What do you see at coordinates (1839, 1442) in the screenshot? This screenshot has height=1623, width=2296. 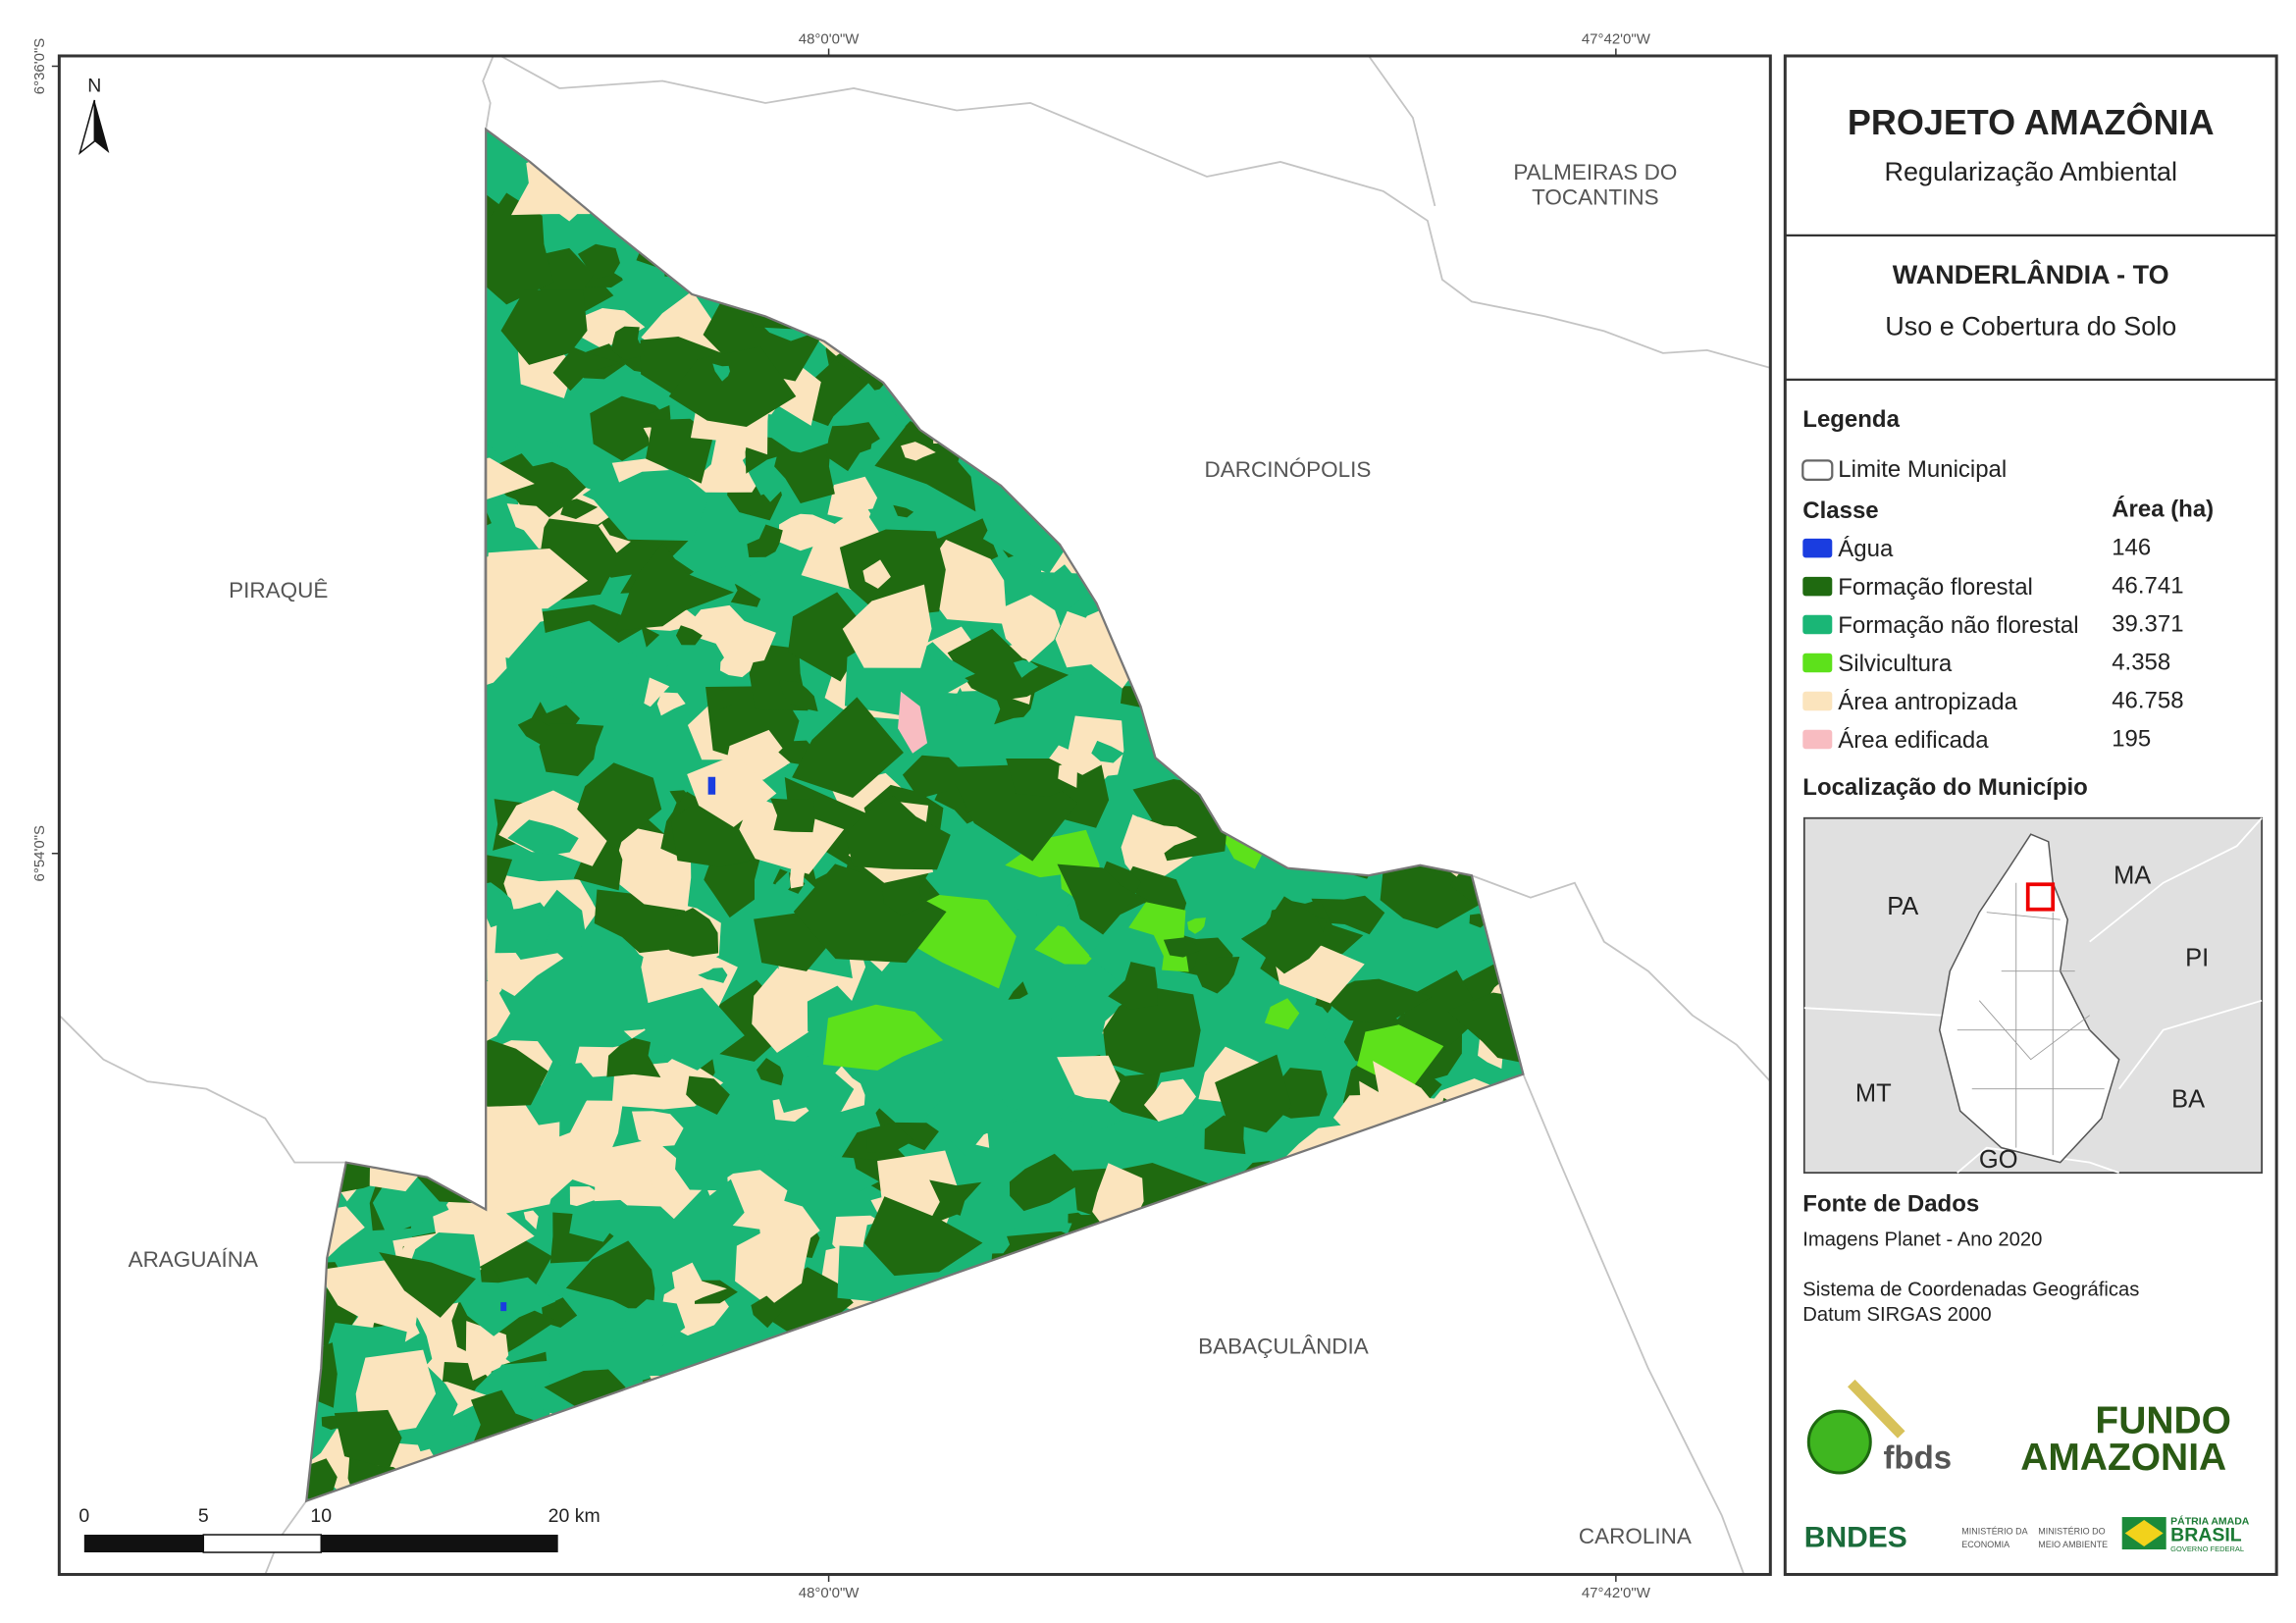 I see `fbds-logo` at bounding box center [1839, 1442].